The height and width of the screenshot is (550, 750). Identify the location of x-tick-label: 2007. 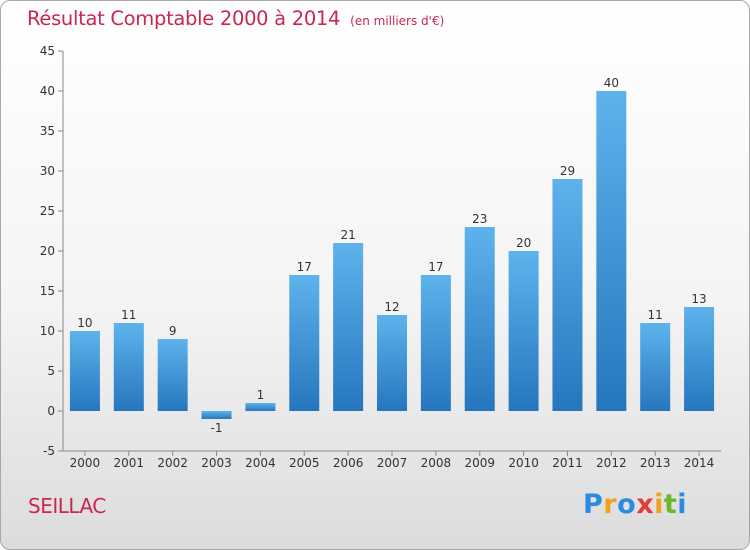
(392, 463).